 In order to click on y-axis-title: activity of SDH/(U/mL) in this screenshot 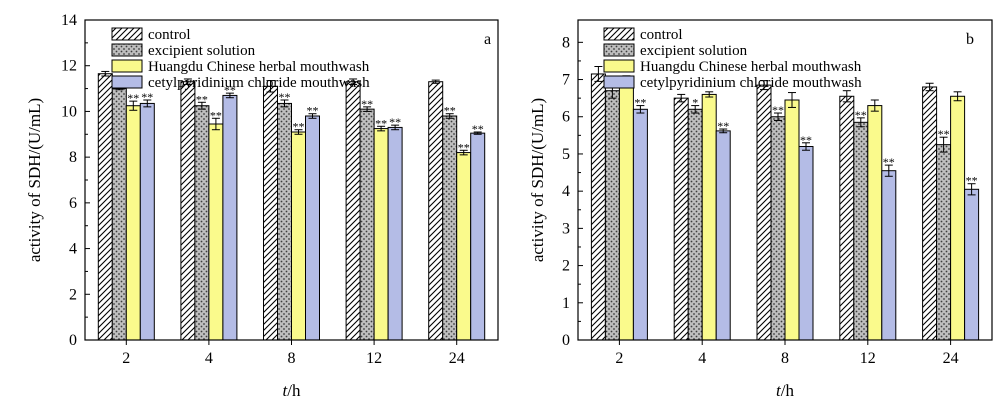, I will do `click(34, 180)`.